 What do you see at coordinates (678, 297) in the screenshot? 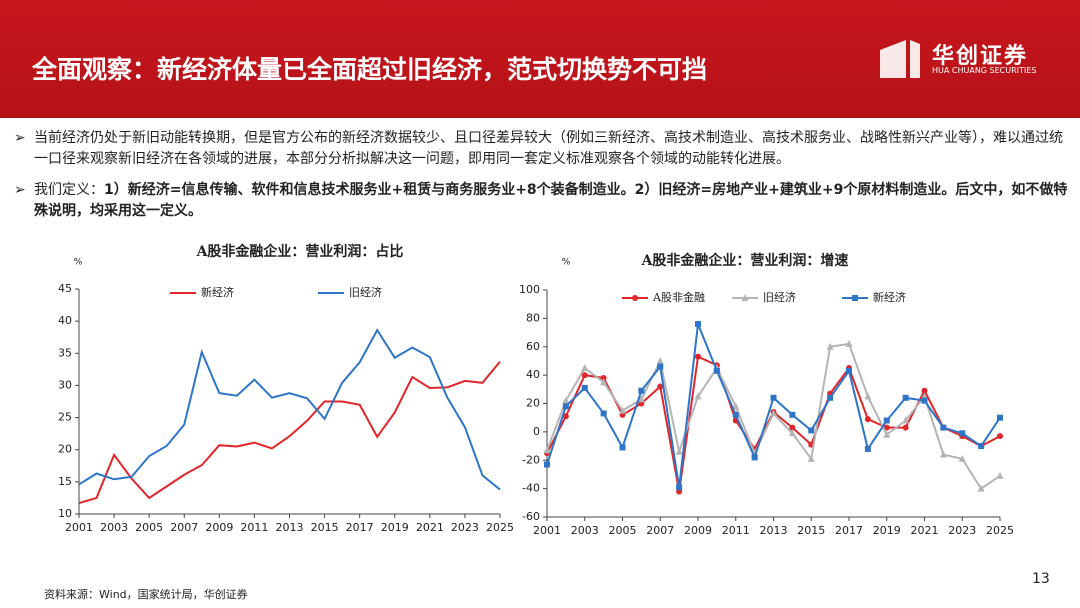
I see `legend-label: A股非金融` at bounding box center [678, 297].